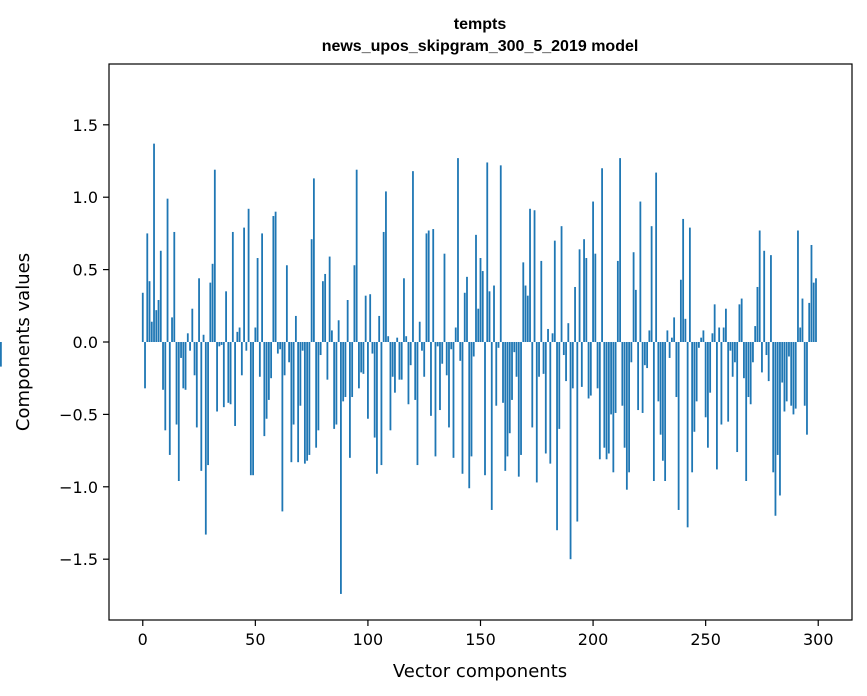 This screenshot has height=696, width=867. What do you see at coordinates (85, 342) in the screenshot?
I see `y-tick-label: 0.0` at bounding box center [85, 342].